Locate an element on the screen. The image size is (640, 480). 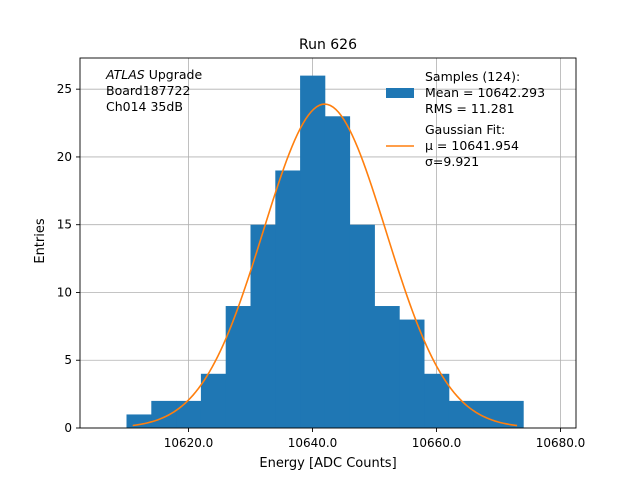
annotation-line-0: ATLAS Upgrade is located at coordinates (153, 74).